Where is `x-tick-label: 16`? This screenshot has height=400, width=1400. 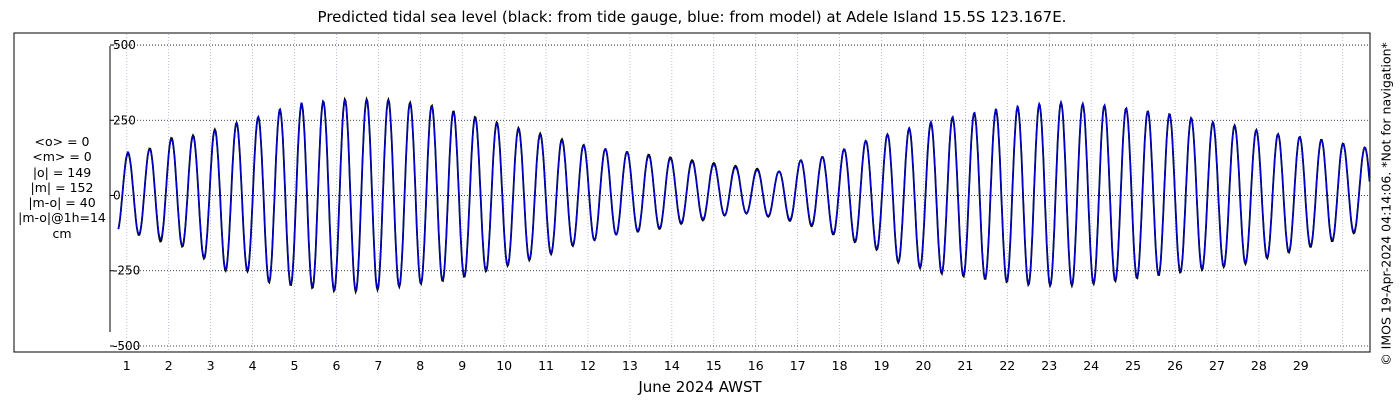 x-tick-label: 16 is located at coordinates (756, 365).